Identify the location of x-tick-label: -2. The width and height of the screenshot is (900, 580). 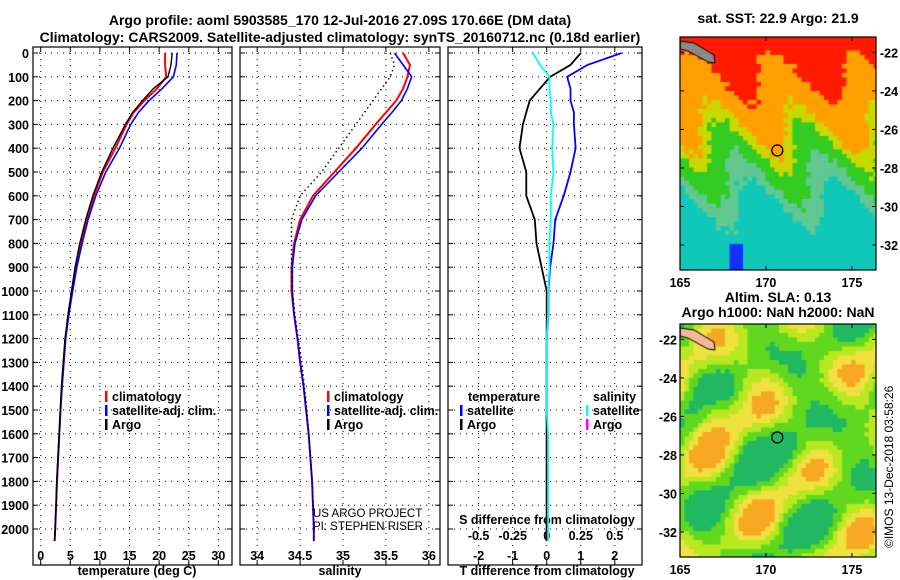
(478, 556).